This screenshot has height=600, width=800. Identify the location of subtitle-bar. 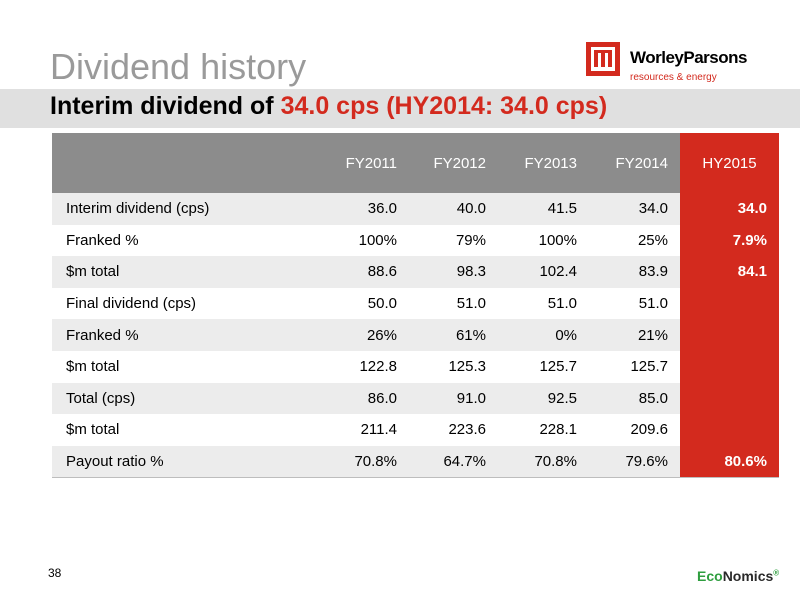
(400, 108).